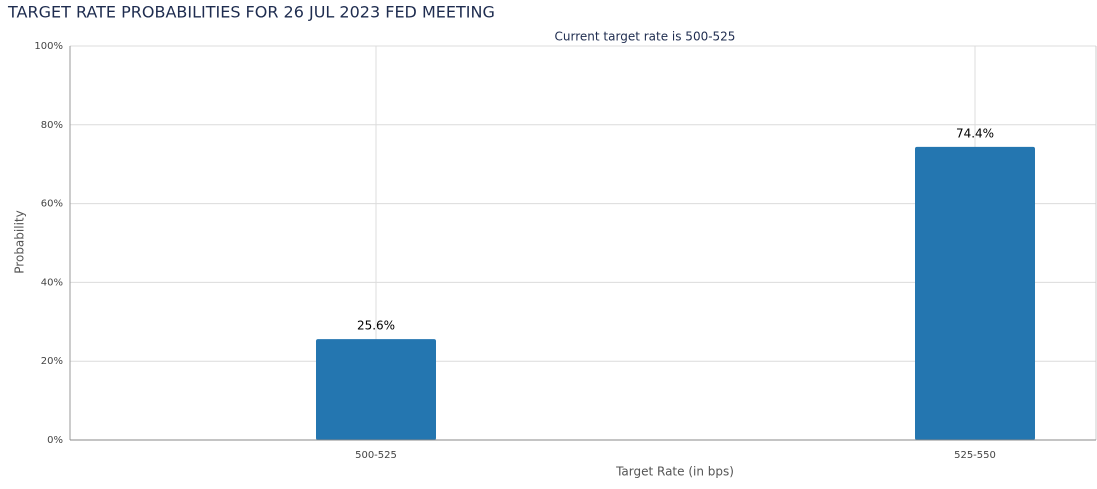 The width and height of the screenshot is (1097, 489). I want to click on y-tick-label: 20%, so click(52, 361).